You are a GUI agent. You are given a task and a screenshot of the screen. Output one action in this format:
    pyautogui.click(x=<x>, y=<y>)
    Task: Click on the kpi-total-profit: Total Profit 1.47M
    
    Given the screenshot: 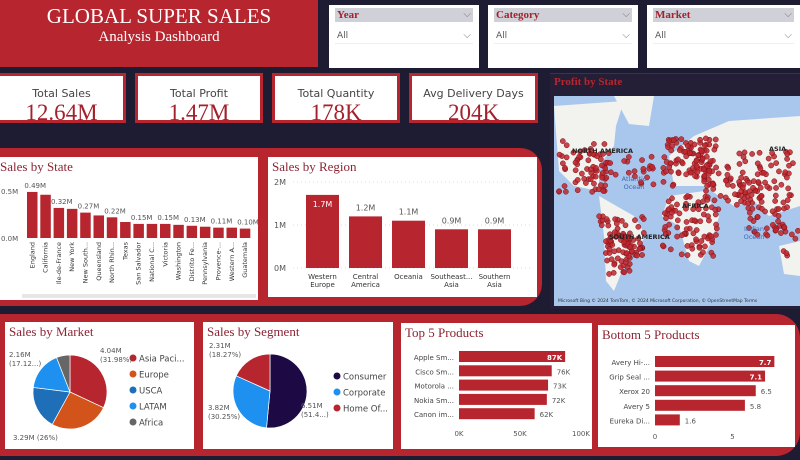 What is the action you would take?
    pyautogui.click(x=199, y=99)
    